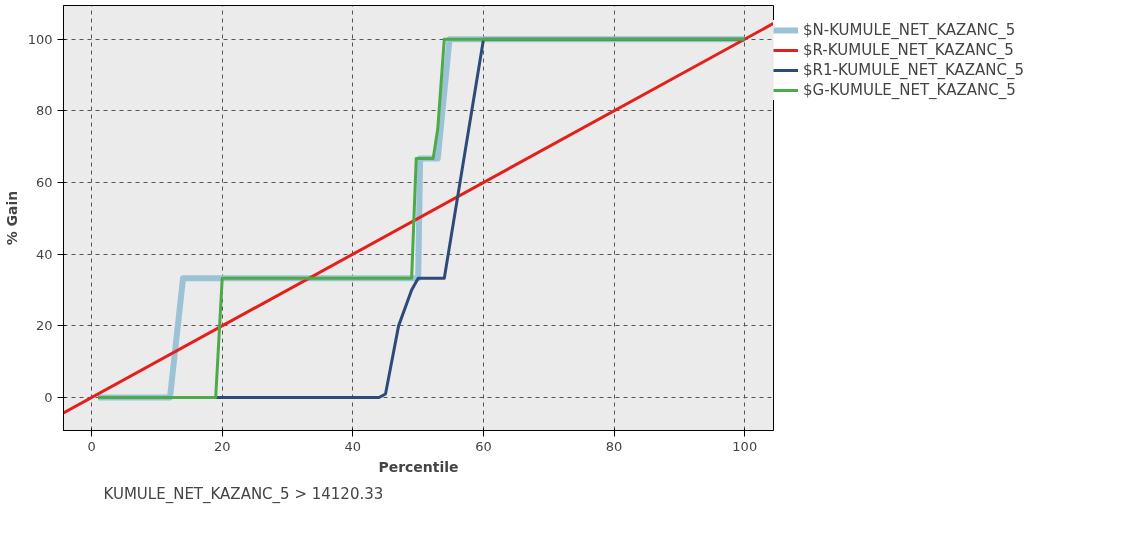  I want to click on x-tick-label: 60, so click(483, 446).